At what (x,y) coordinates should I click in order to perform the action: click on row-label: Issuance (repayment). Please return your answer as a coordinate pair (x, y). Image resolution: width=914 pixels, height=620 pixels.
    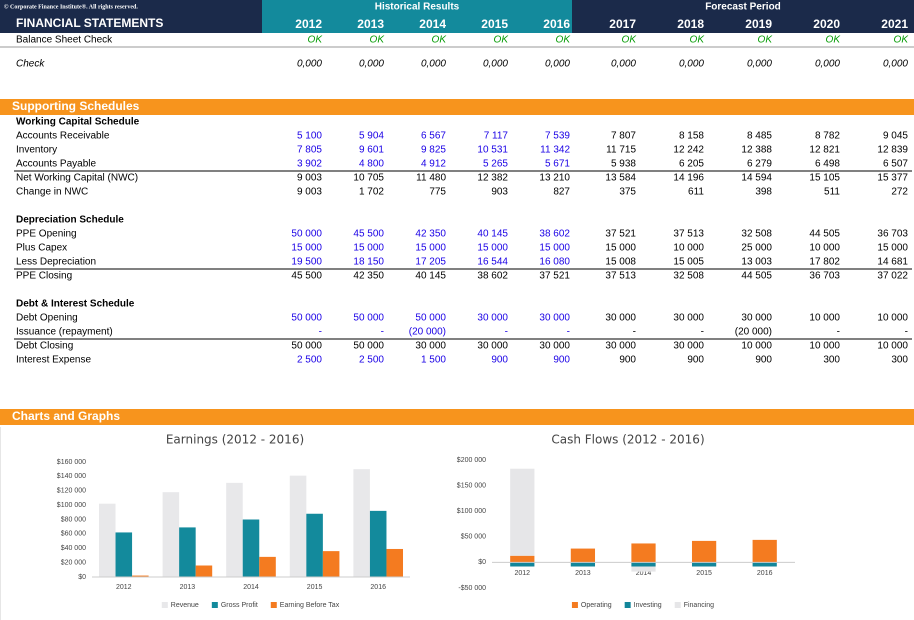
    Looking at the image, I should click on (64, 332).